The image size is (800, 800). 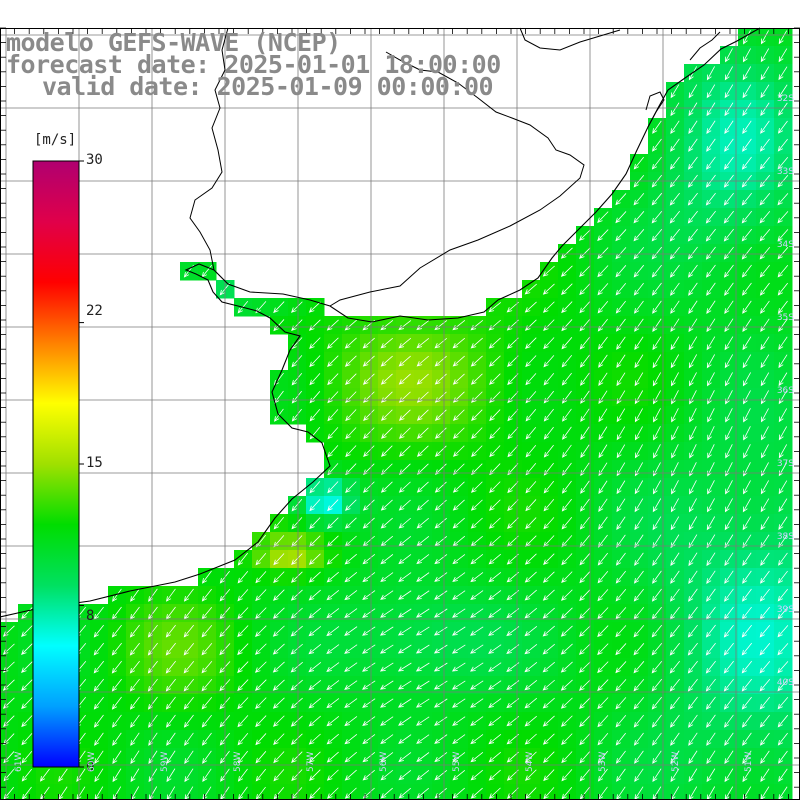 What do you see at coordinates (238, 761) in the screenshot?
I see `lon-label: 58W` at bounding box center [238, 761].